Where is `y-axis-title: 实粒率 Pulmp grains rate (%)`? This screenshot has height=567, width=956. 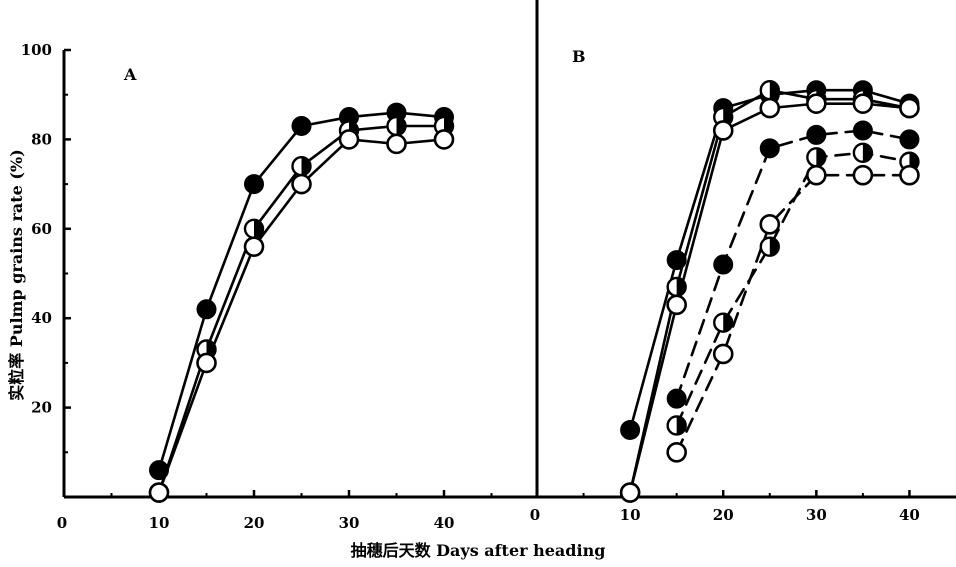
y-axis-title: 实粒率 Pulmp grains rate (%) is located at coordinates (16, 275).